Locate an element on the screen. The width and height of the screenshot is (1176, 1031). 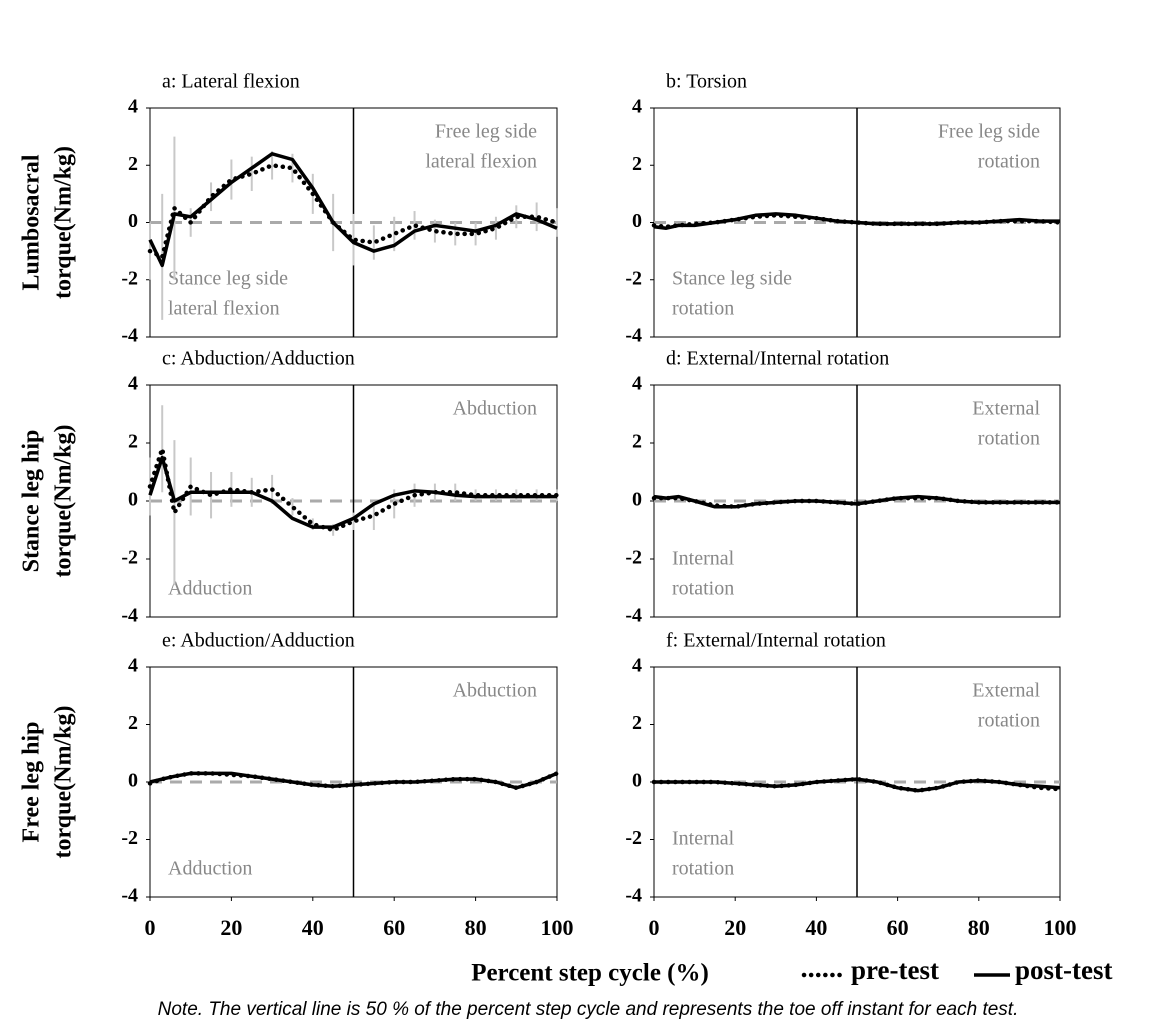
legend-label: post-test is located at coordinates (1063, 970).